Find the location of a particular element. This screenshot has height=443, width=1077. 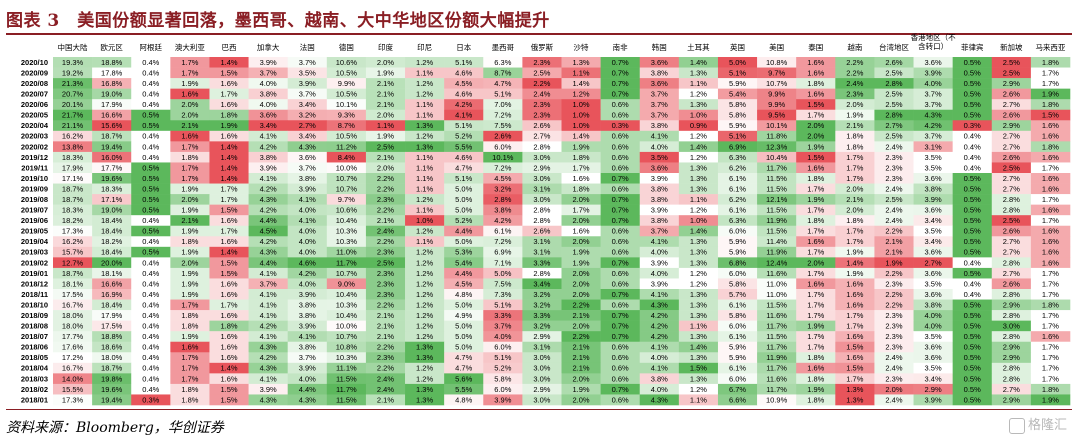

heatmap-cell-label: 2.1% is located at coordinates (893, 241).